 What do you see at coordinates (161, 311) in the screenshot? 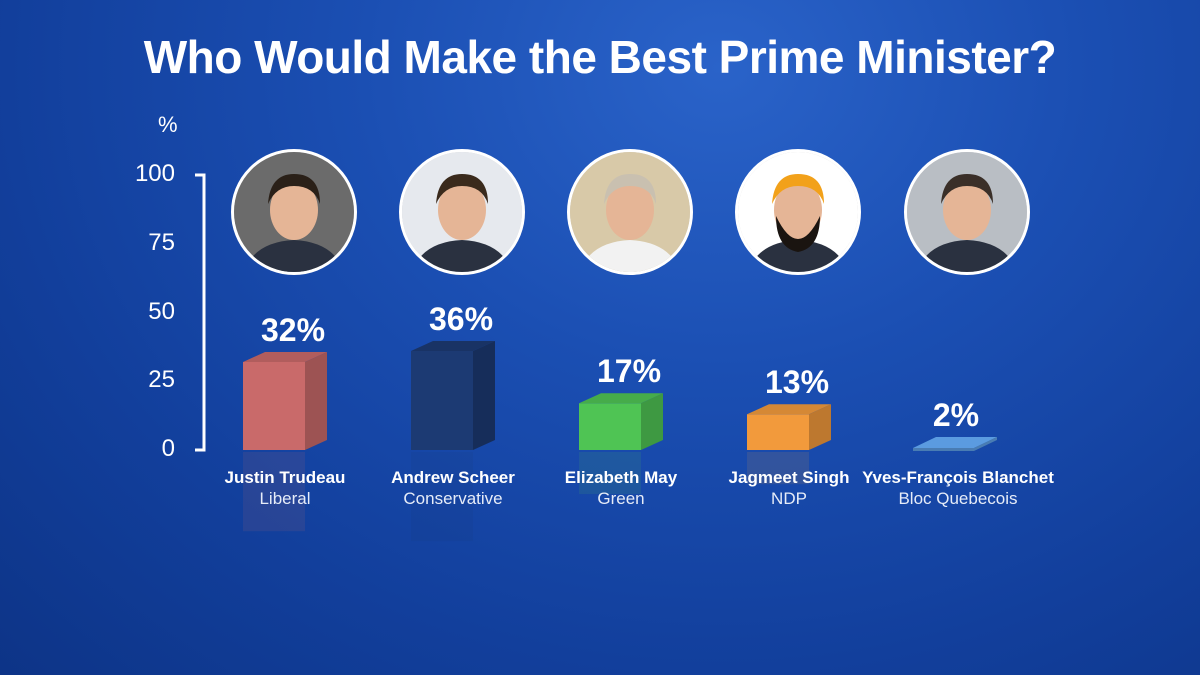
I see `y-tick-label: 50` at bounding box center [161, 311].